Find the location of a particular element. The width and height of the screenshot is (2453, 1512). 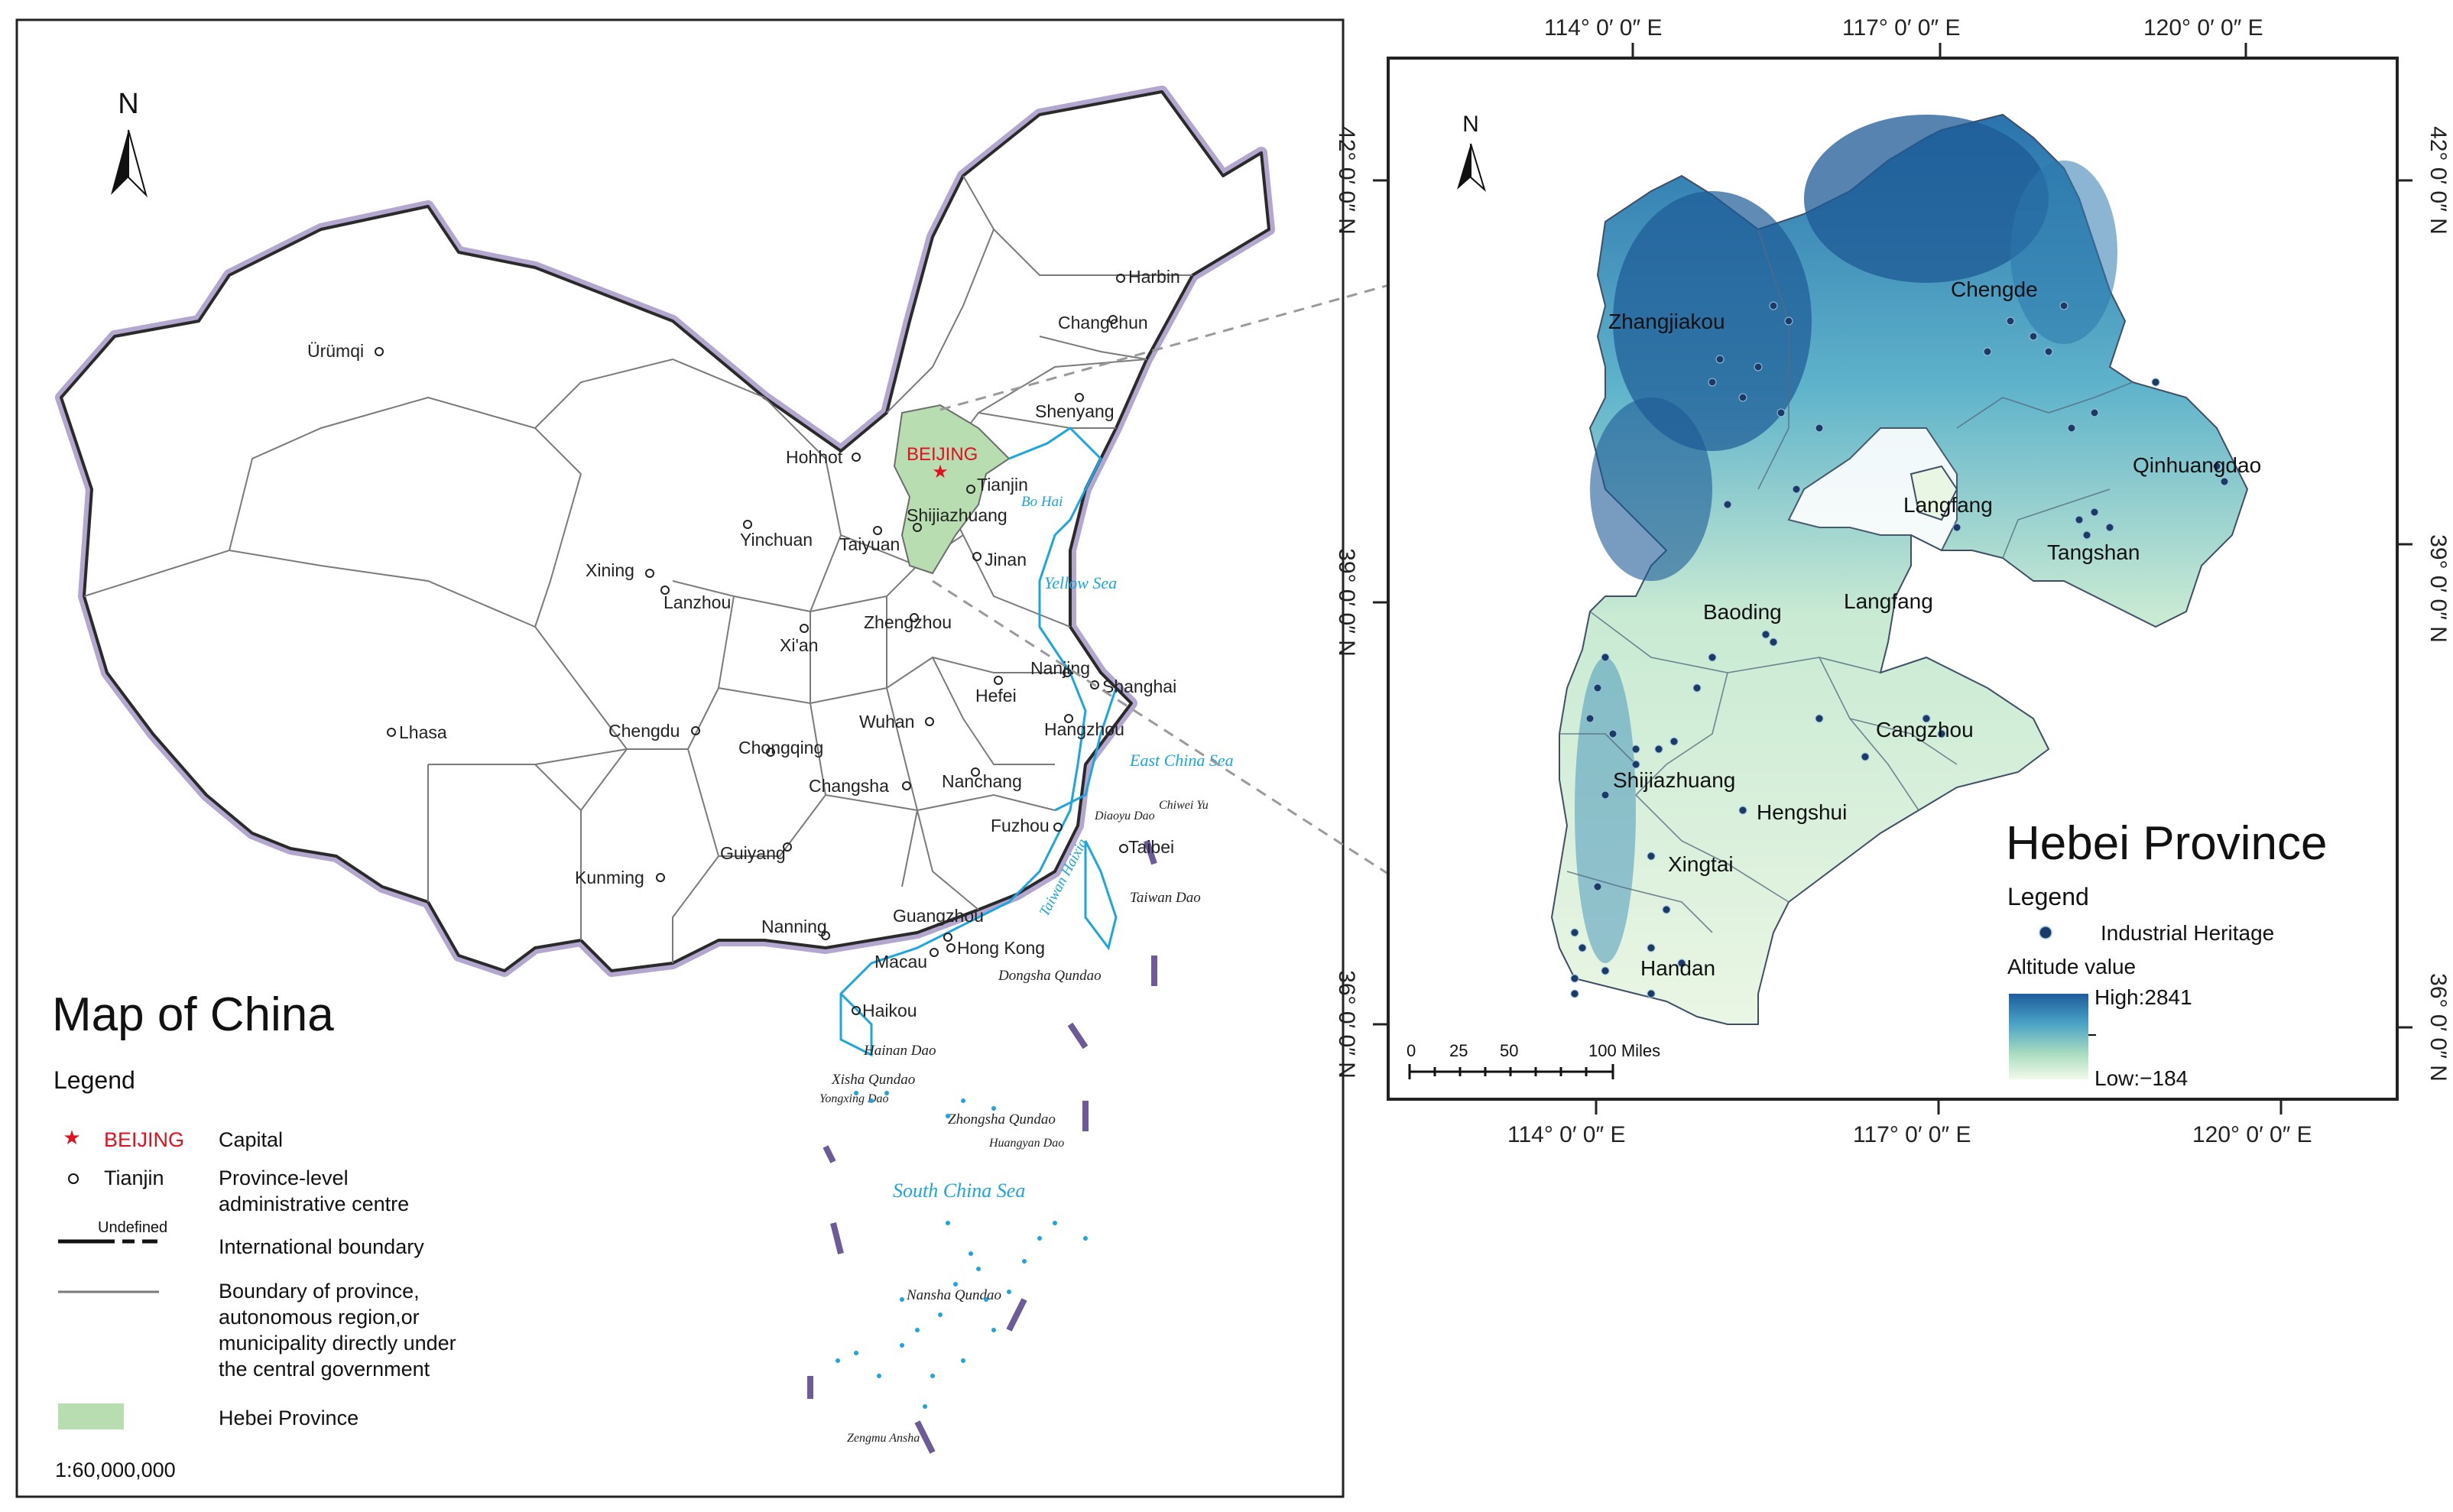

legend-prov-desc-2: autonomous region,or is located at coordinates (319, 1317).